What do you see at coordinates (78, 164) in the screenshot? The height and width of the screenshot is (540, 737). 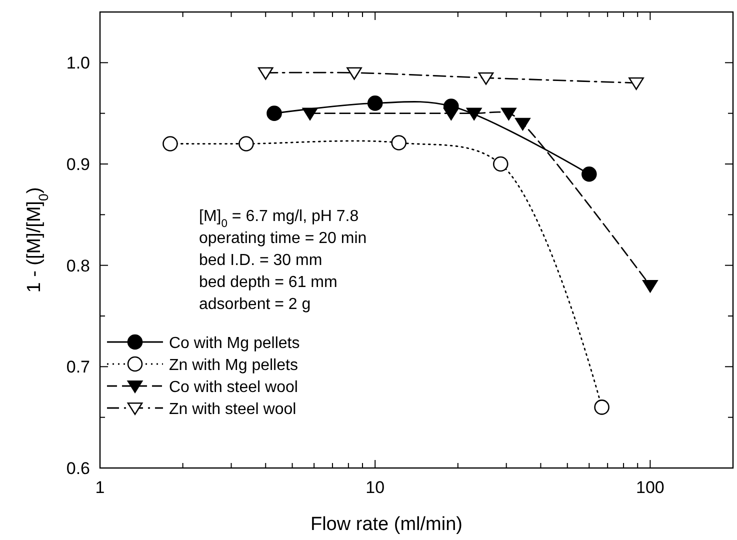 I see `y-tick-label: 0.9` at bounding box center [78, 164].